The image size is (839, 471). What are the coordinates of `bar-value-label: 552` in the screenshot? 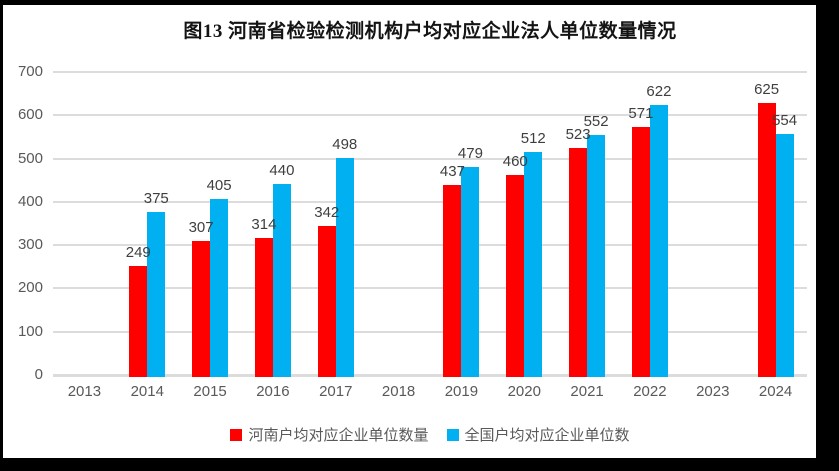 It's located at (596, 121).